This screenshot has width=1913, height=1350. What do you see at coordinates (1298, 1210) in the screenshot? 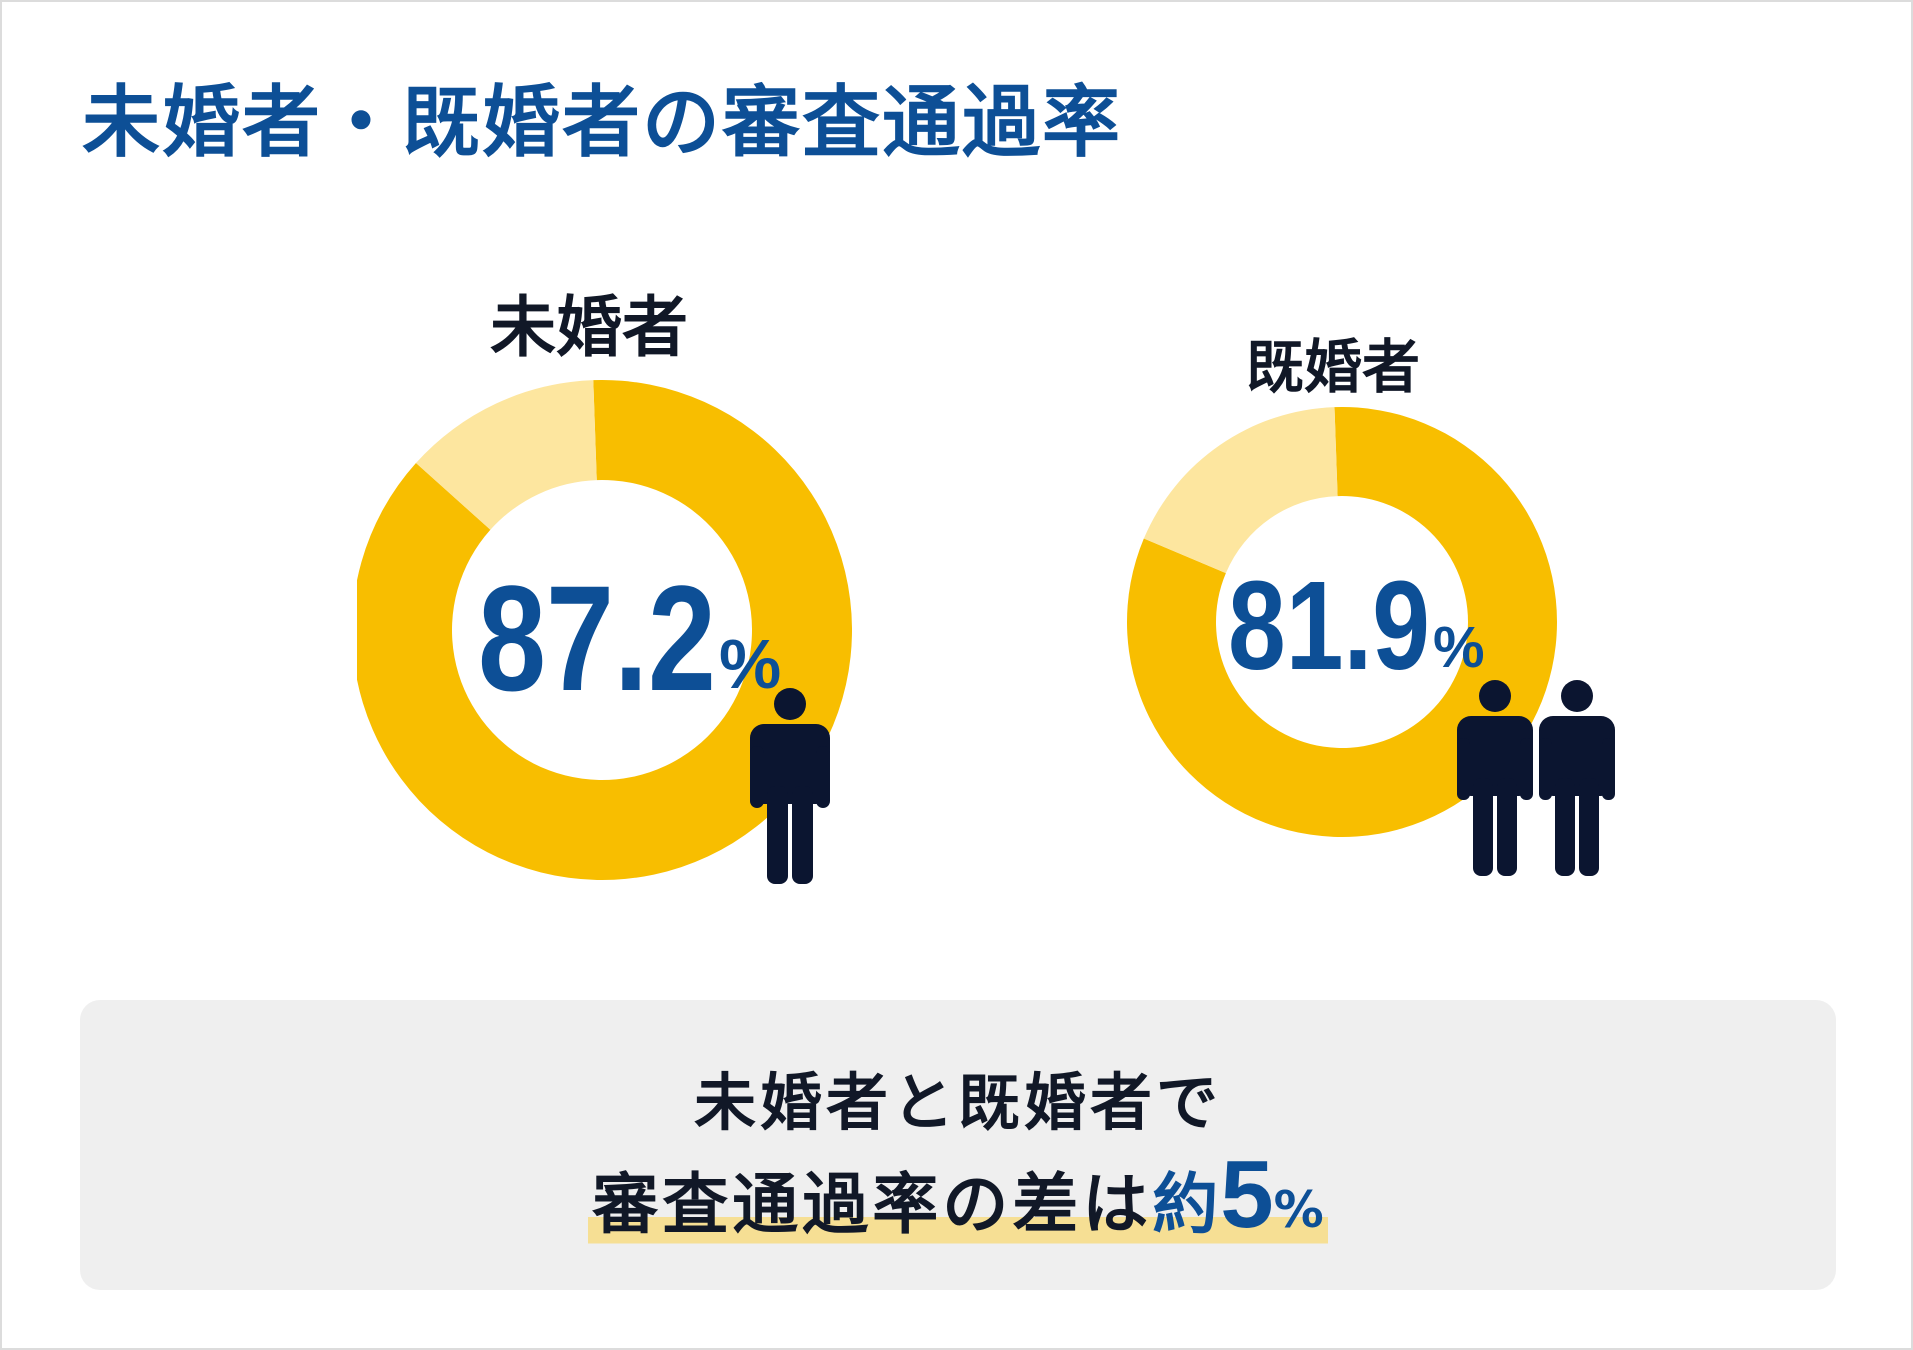
I see `summary-diff-unit: %` at bounding box center [1298, 1210].